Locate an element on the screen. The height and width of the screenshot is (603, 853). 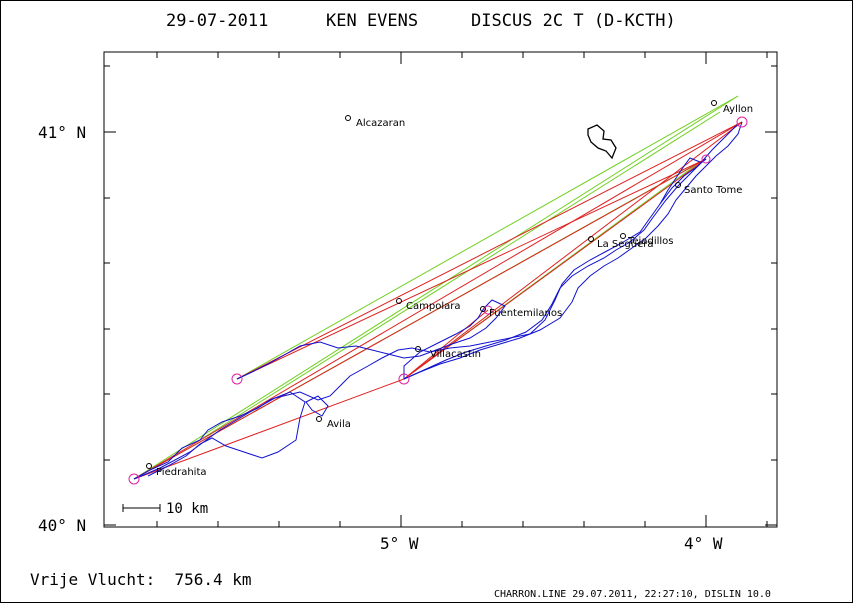
place-ayllon: Ayllon is located at coordinates (738, 109).